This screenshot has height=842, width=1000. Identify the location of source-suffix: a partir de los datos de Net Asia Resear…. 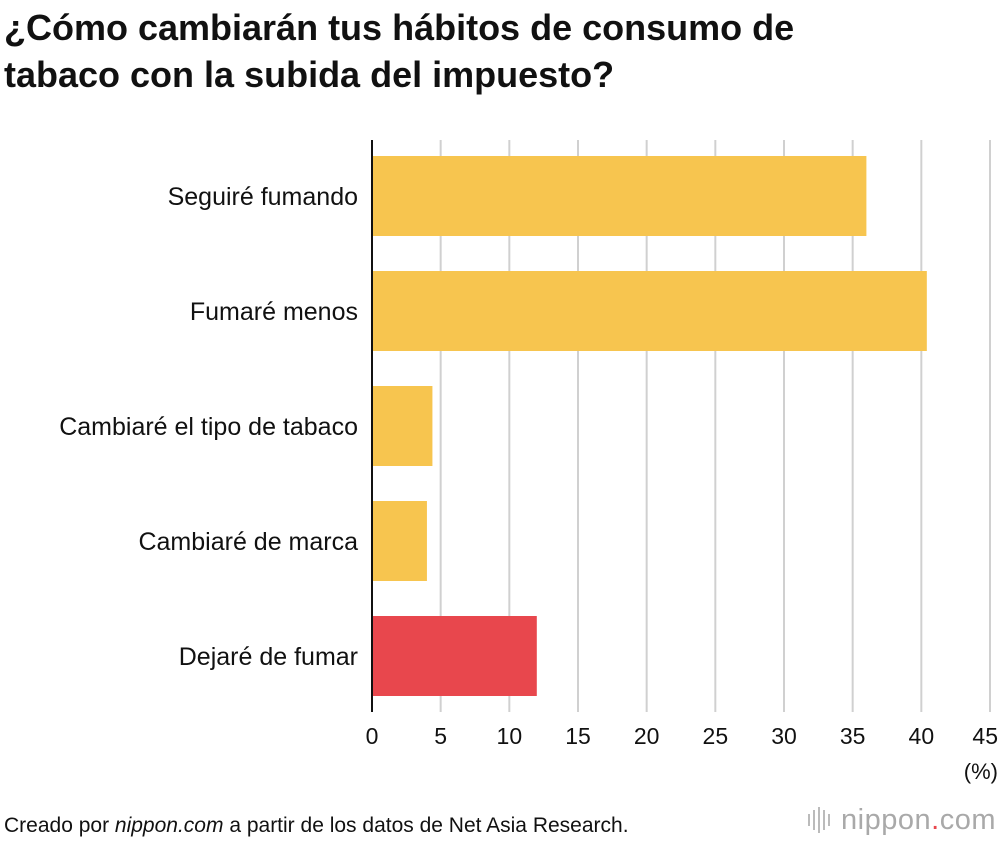
(426, 825).